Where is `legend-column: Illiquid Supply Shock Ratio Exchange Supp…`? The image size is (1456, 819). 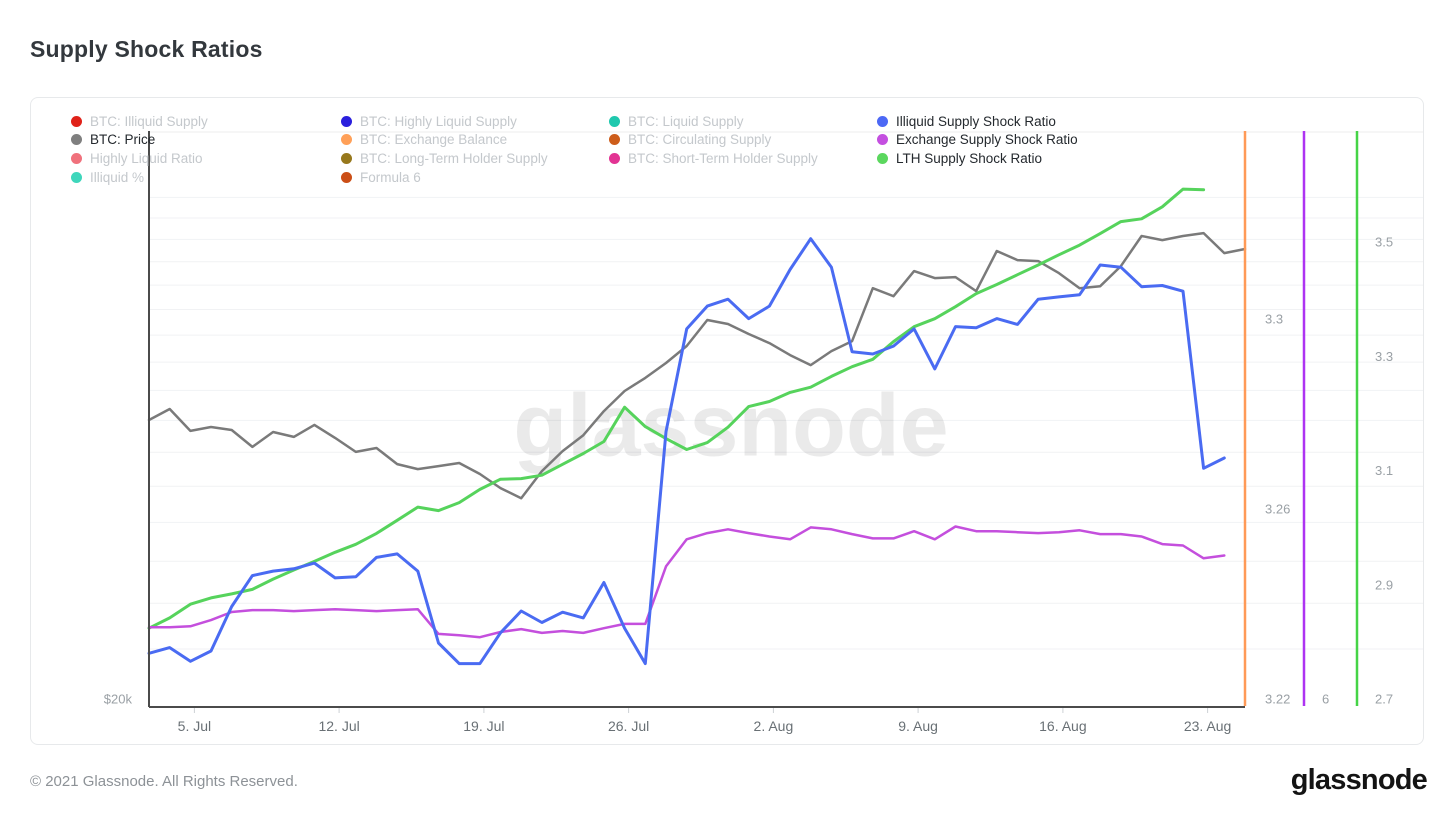 legend-column: Illiquid Supply Shock Ratio Exchange Supp… is located at coordinates (977, 140).